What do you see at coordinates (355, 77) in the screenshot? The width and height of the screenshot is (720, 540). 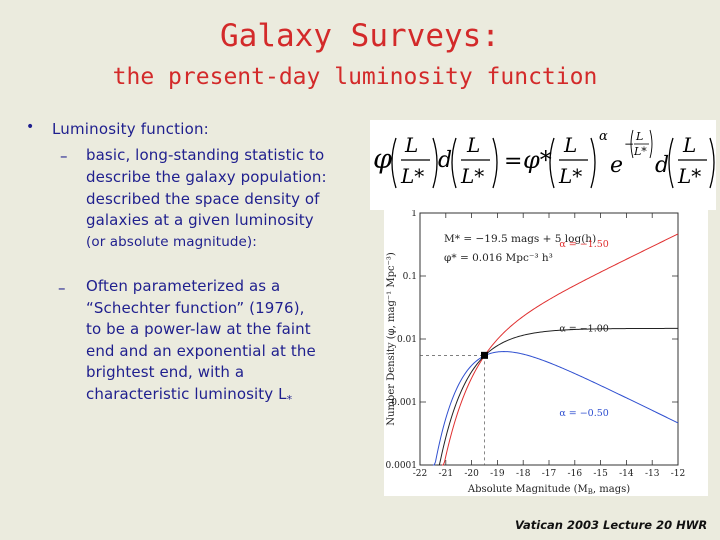 I see `slide-subtitle: the present-day luminosity function` at bounding box center [355, 77].